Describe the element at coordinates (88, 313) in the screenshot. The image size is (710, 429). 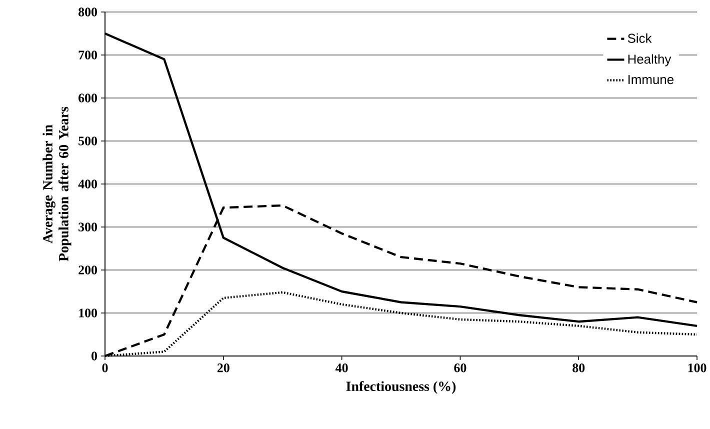
I see `y-tick-label: 100` at that location.